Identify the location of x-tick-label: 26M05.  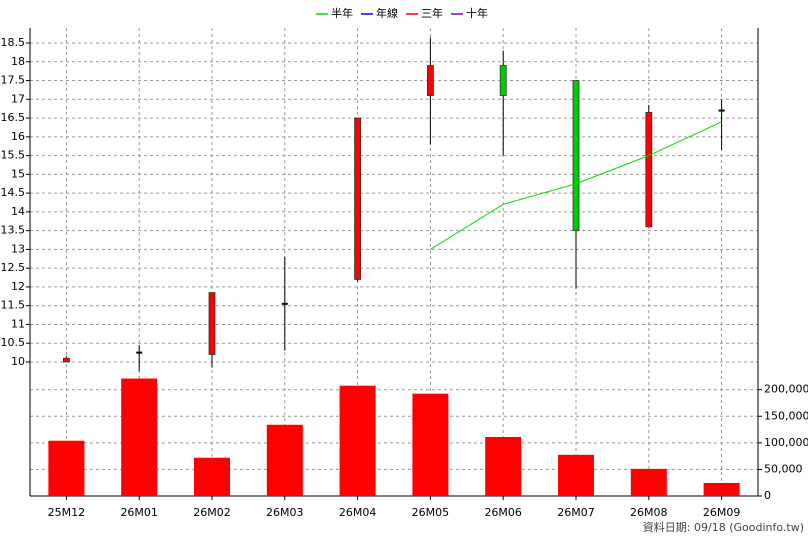
(431, 512).